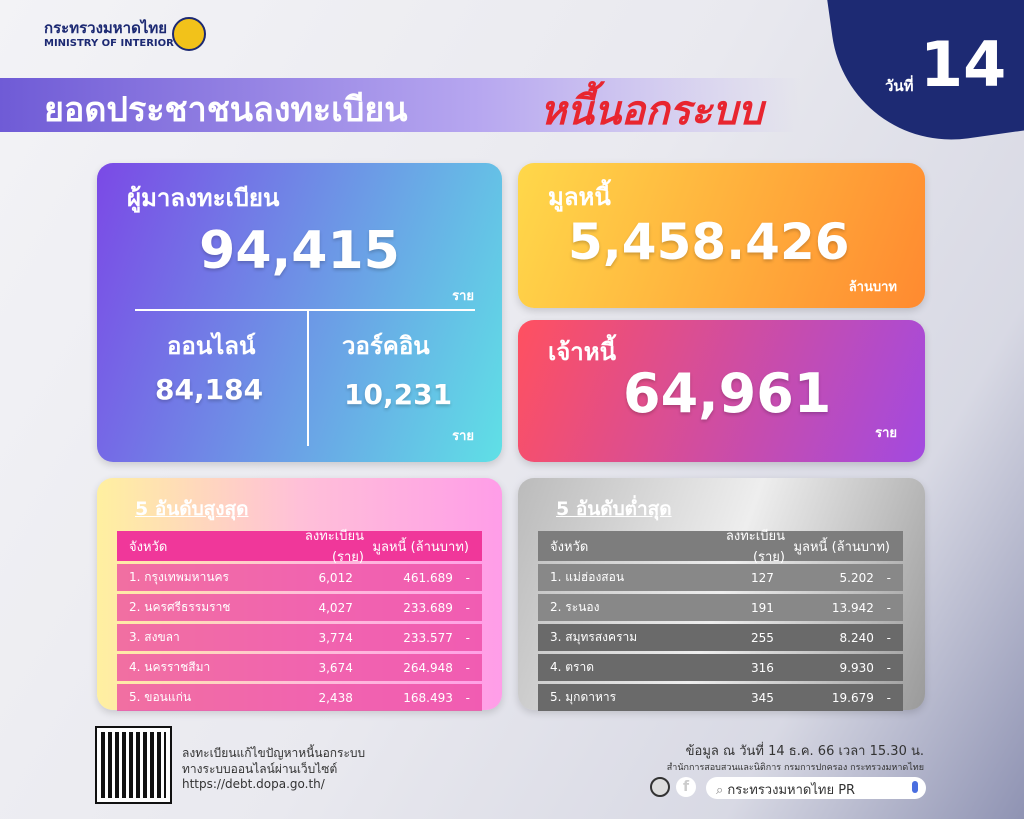  What do you see at coordinates (762, 697) in the screenshot?
I see `cell: 345` at bounding box center [762, 697].